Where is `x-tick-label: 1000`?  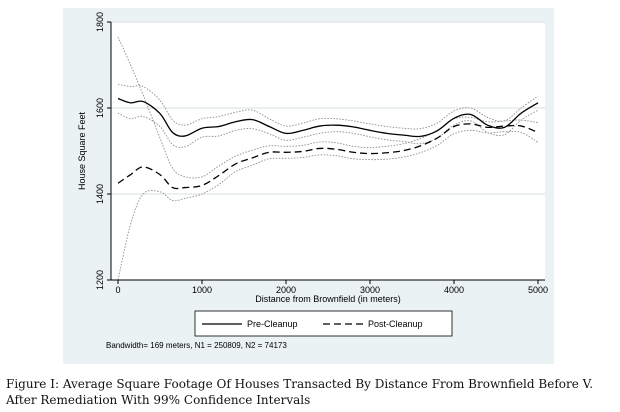 x-tick-label: 1000 is located at coordinates (202, 290).